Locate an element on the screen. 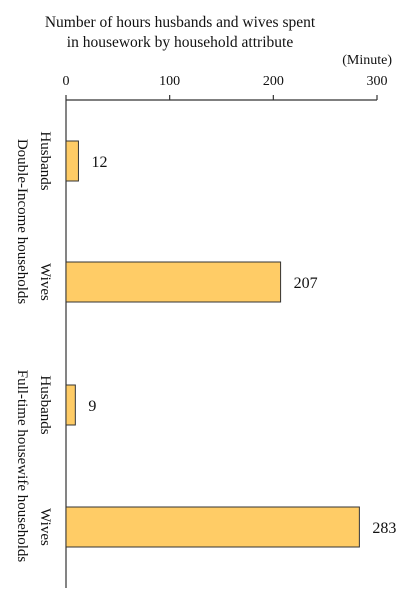  group-label: Double-Income households is located at coordinates (22, 222).